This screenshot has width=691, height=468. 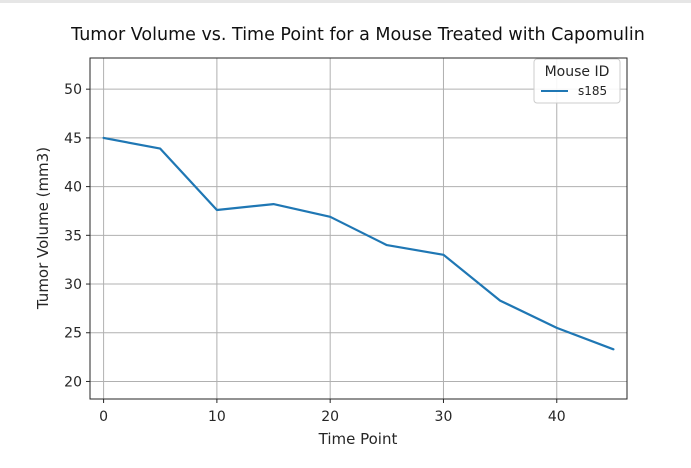 What do you see at coordinates (73, 285) in the screenshot?
I see `y-tick-label: 30` at bounding box center [73, 285].